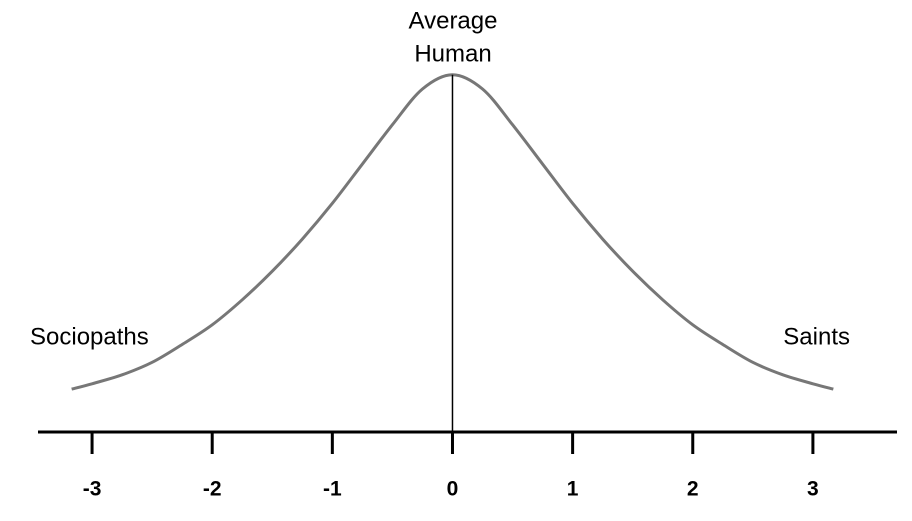 The width and height of the screenshot is (912, 521). Describe the element at coordinates (453, 489) in the screenshot. I see `x-tick-label: 0` at that location.